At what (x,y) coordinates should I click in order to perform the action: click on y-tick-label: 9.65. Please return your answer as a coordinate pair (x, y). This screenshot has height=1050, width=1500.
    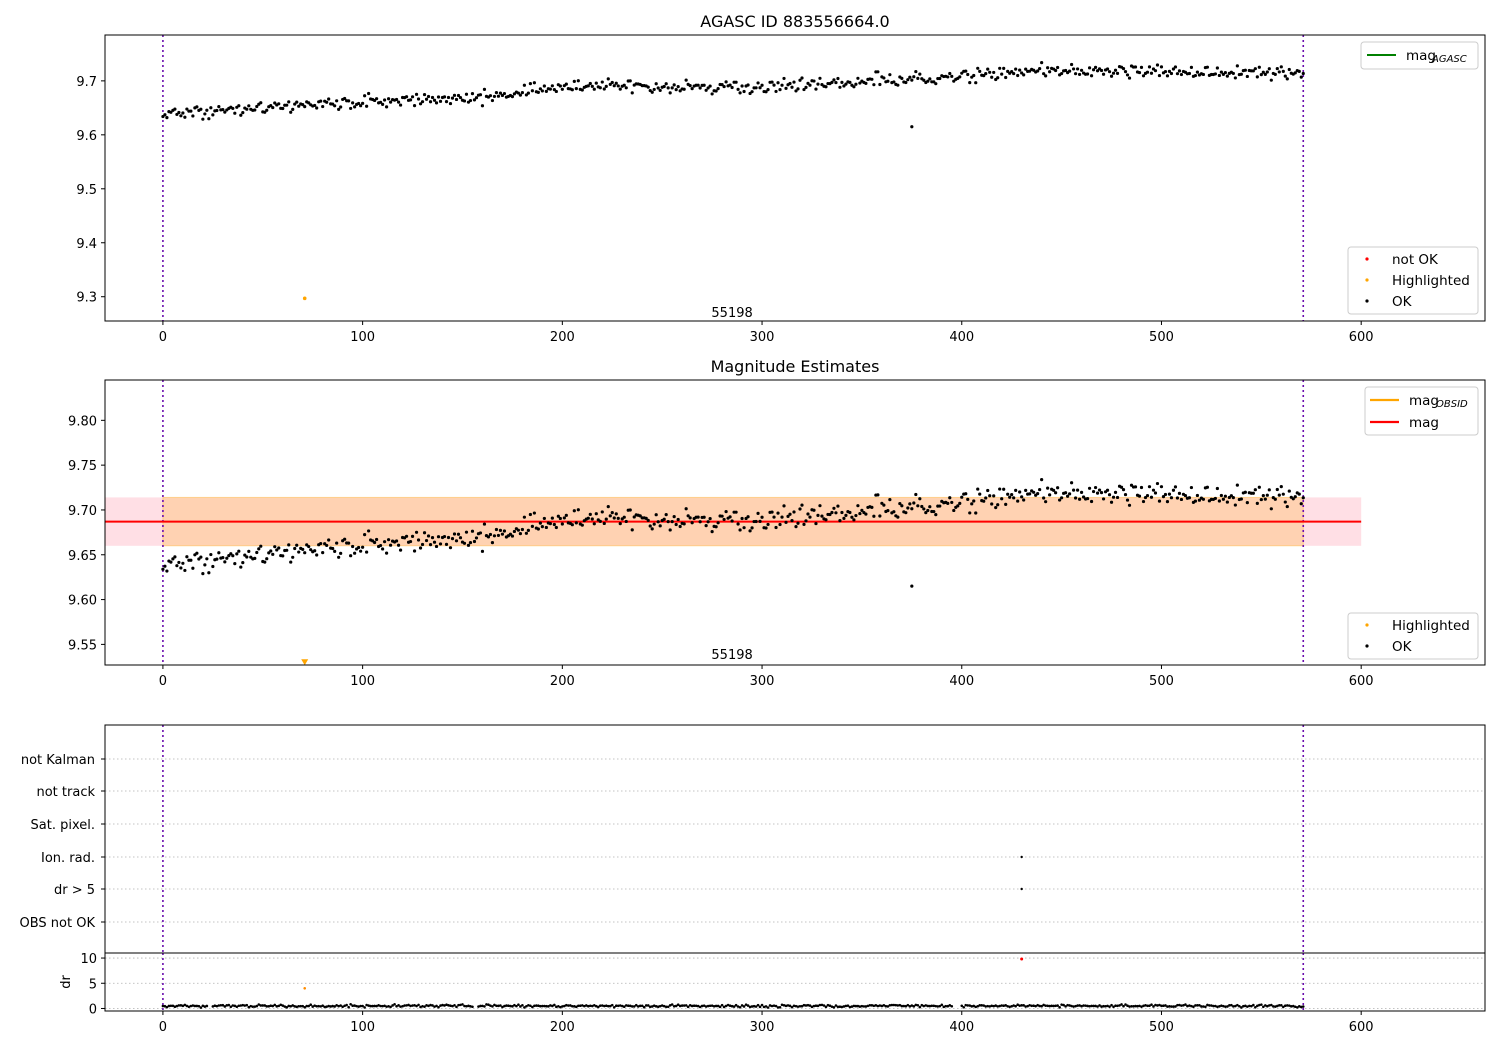
    Looking at the image, I should click on (82, 556).